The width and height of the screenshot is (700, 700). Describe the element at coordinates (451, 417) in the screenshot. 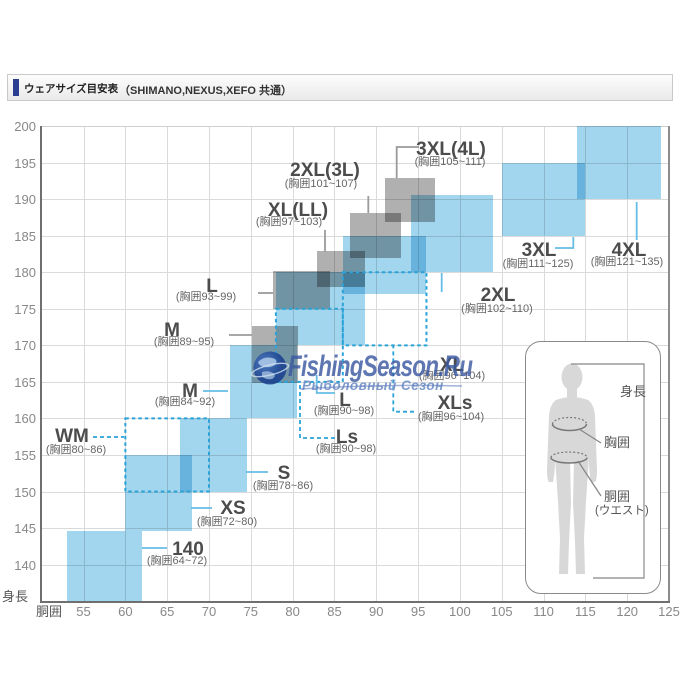

I see `size-label-range-xls: (胸囲96~104)` at that location.